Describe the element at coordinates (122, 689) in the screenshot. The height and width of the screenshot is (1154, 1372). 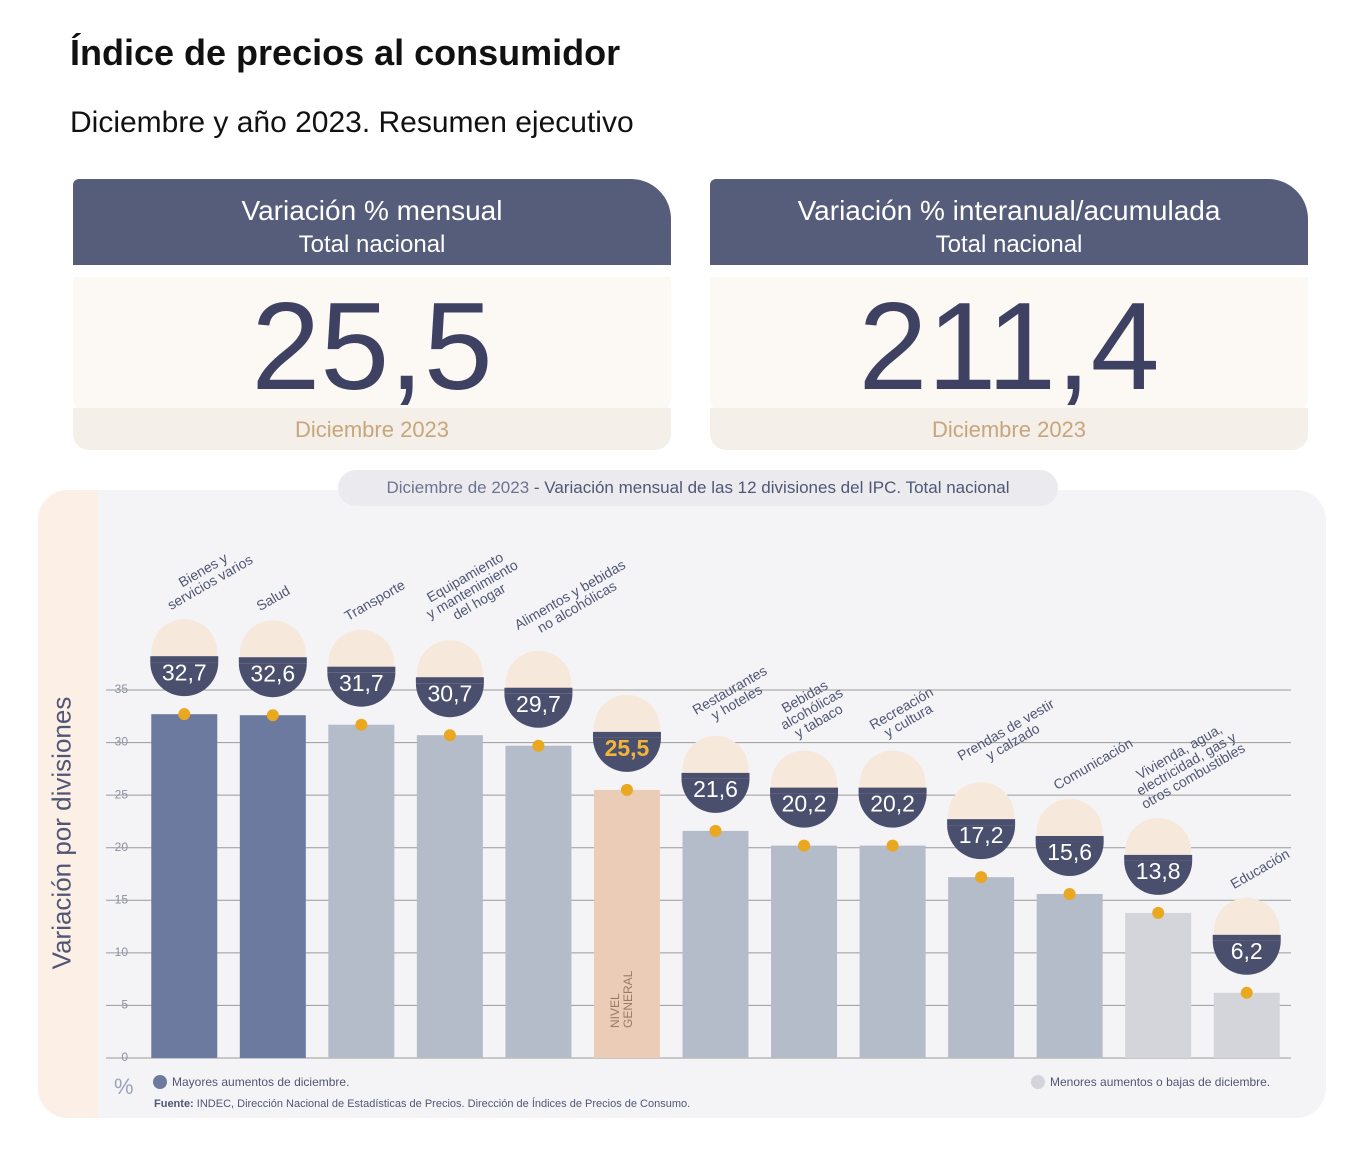
I see `y-tick-label: 35` at that location.